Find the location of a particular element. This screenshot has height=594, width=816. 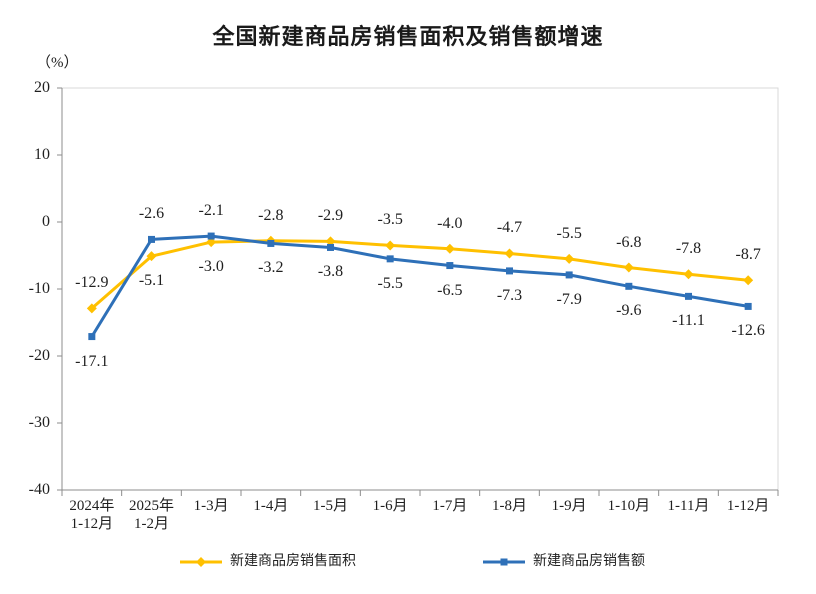

y-tick-label: 20 is located at coordinates (42, 87).